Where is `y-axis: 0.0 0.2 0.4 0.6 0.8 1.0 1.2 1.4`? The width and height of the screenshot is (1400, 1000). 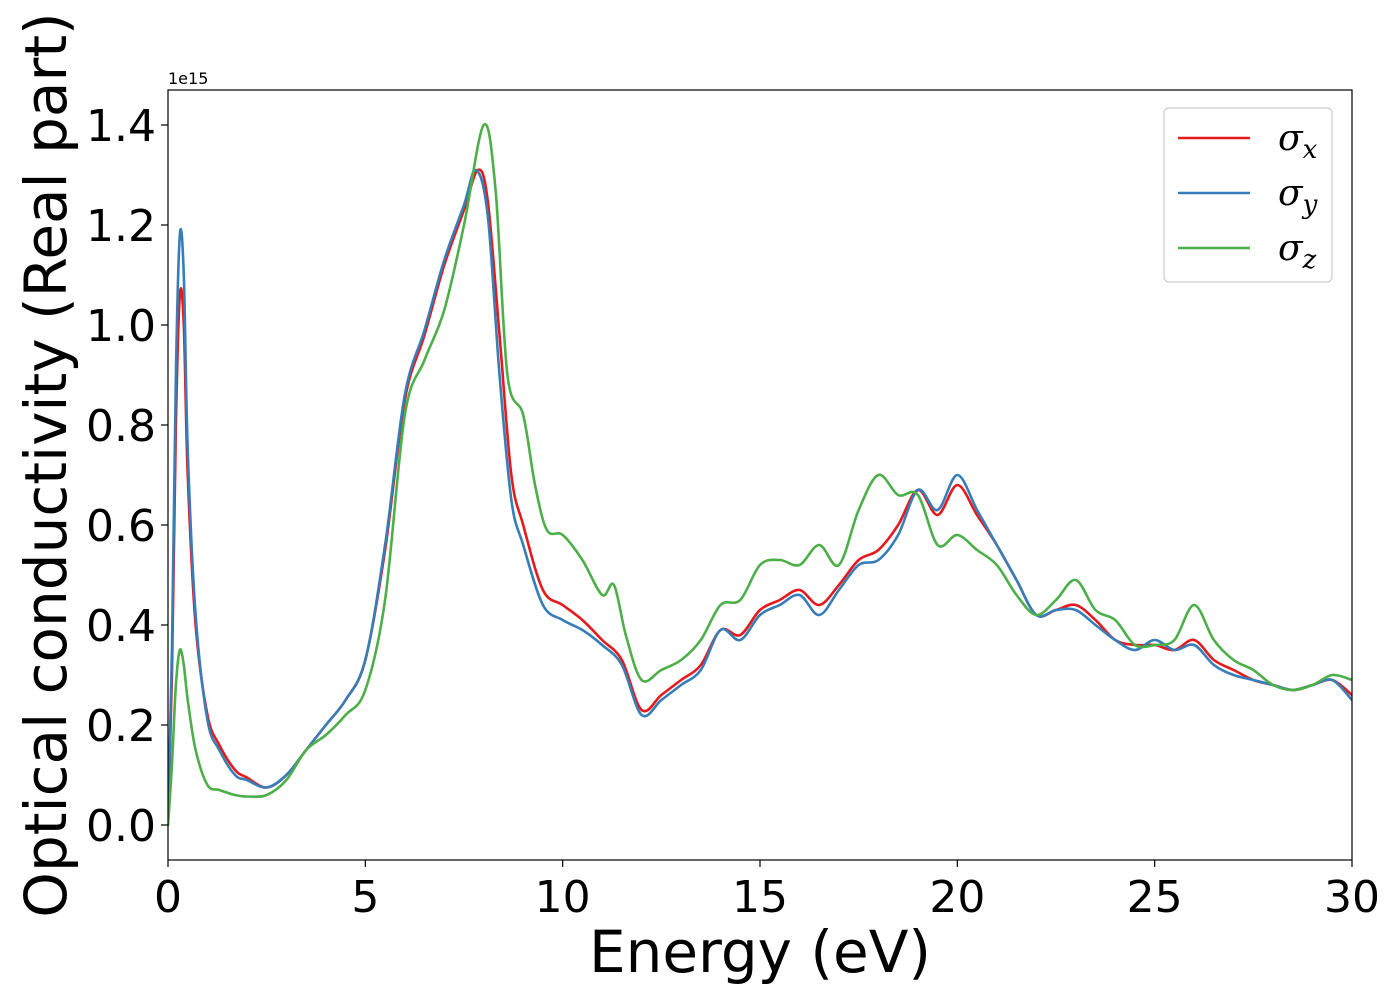 y-axis: 0.0 0.2 0.4 0.6 0.8 1.0 1.2 1.4 is located at coordinates (127, 476).